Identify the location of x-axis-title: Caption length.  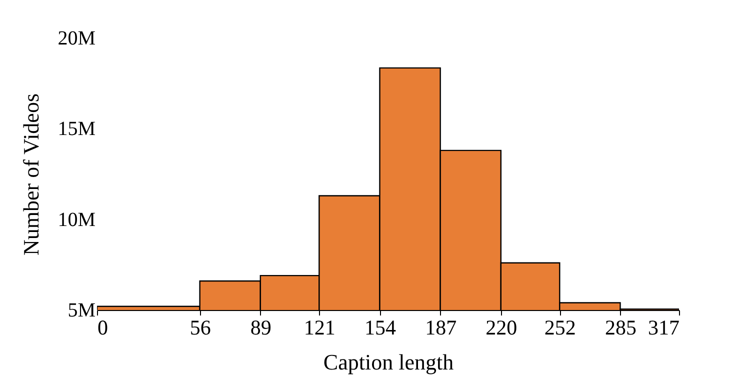
(388, 362).